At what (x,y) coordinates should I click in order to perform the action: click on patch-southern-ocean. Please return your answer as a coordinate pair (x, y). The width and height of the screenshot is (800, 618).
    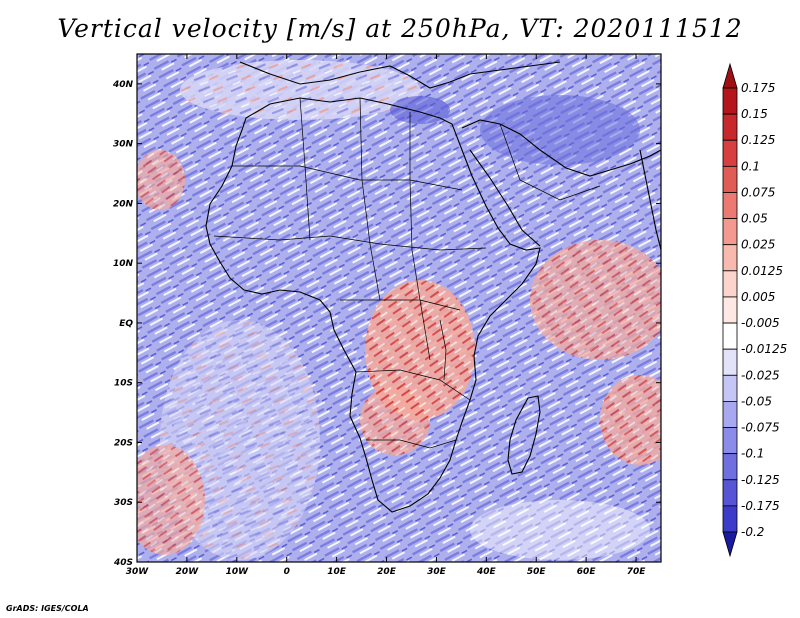
    Looking at the image, I should click on (560, 530).